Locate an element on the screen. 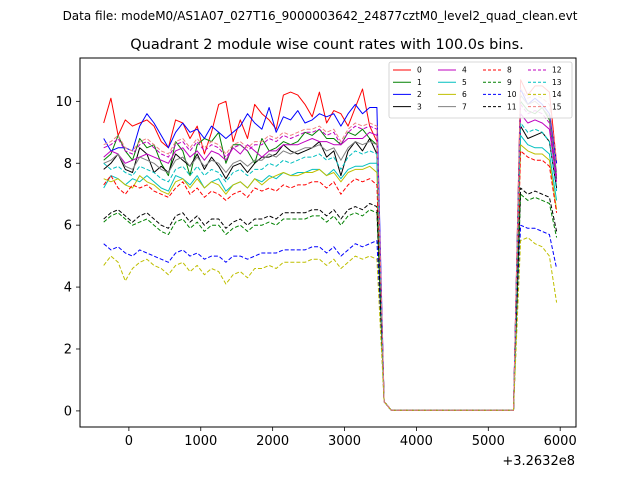 The height and width of the screenshot is (480, 640). legend-label-0: 0 is located at coordinates (419, 70).